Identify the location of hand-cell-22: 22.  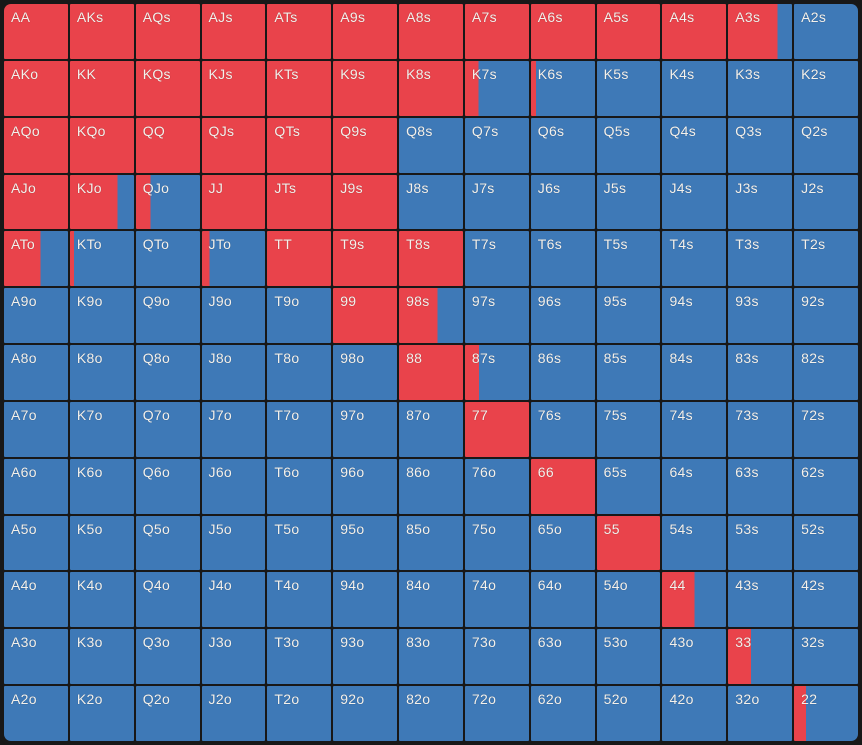
(826, 713).